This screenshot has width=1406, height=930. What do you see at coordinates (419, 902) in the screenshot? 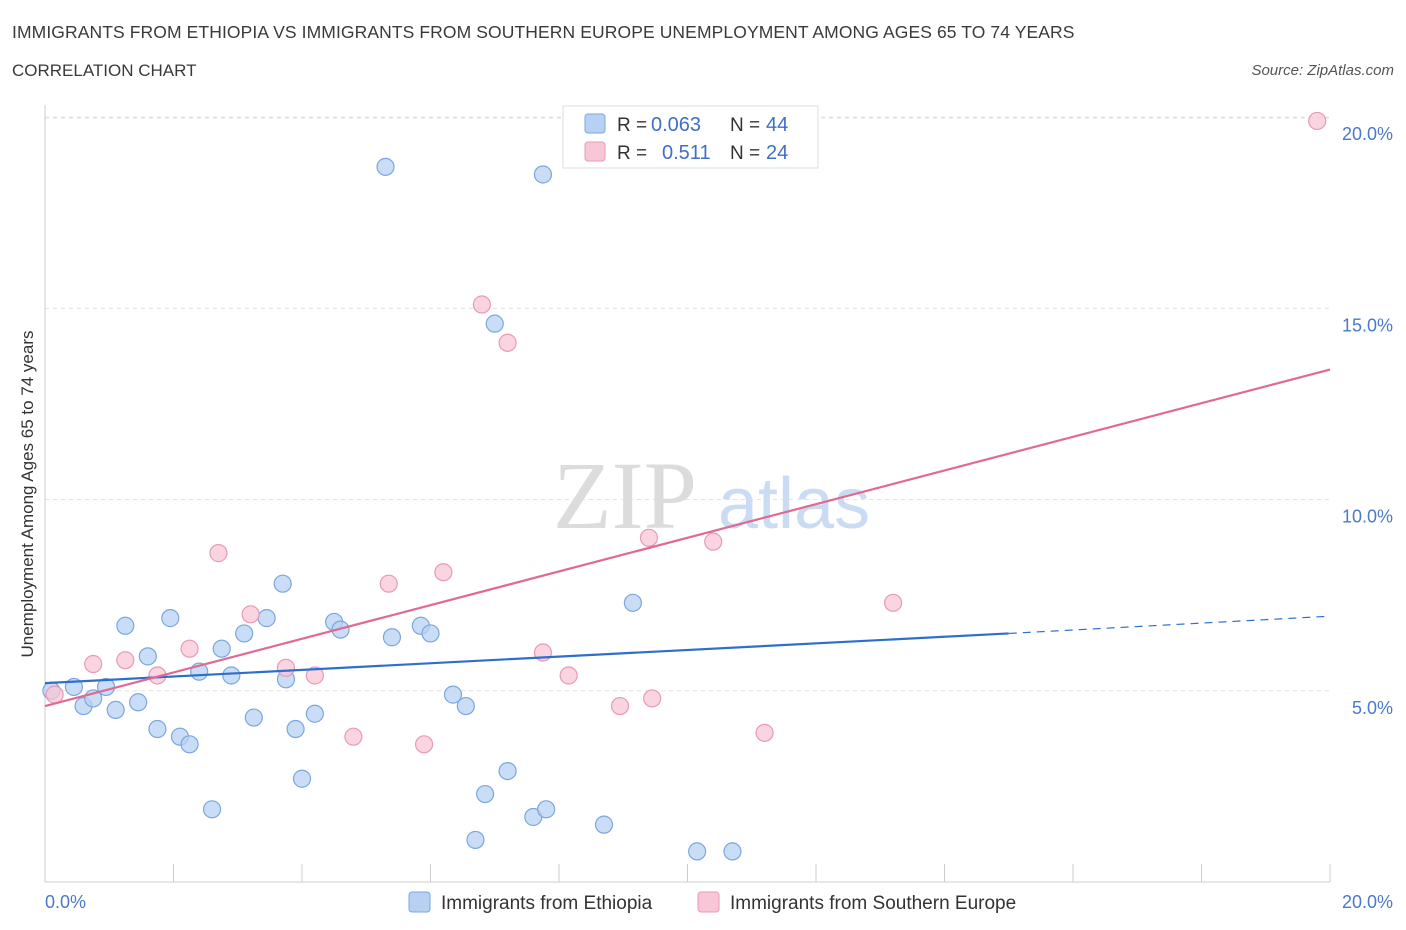
I see `legend-swatch-ethiopia` at bounding box center [419, 902].